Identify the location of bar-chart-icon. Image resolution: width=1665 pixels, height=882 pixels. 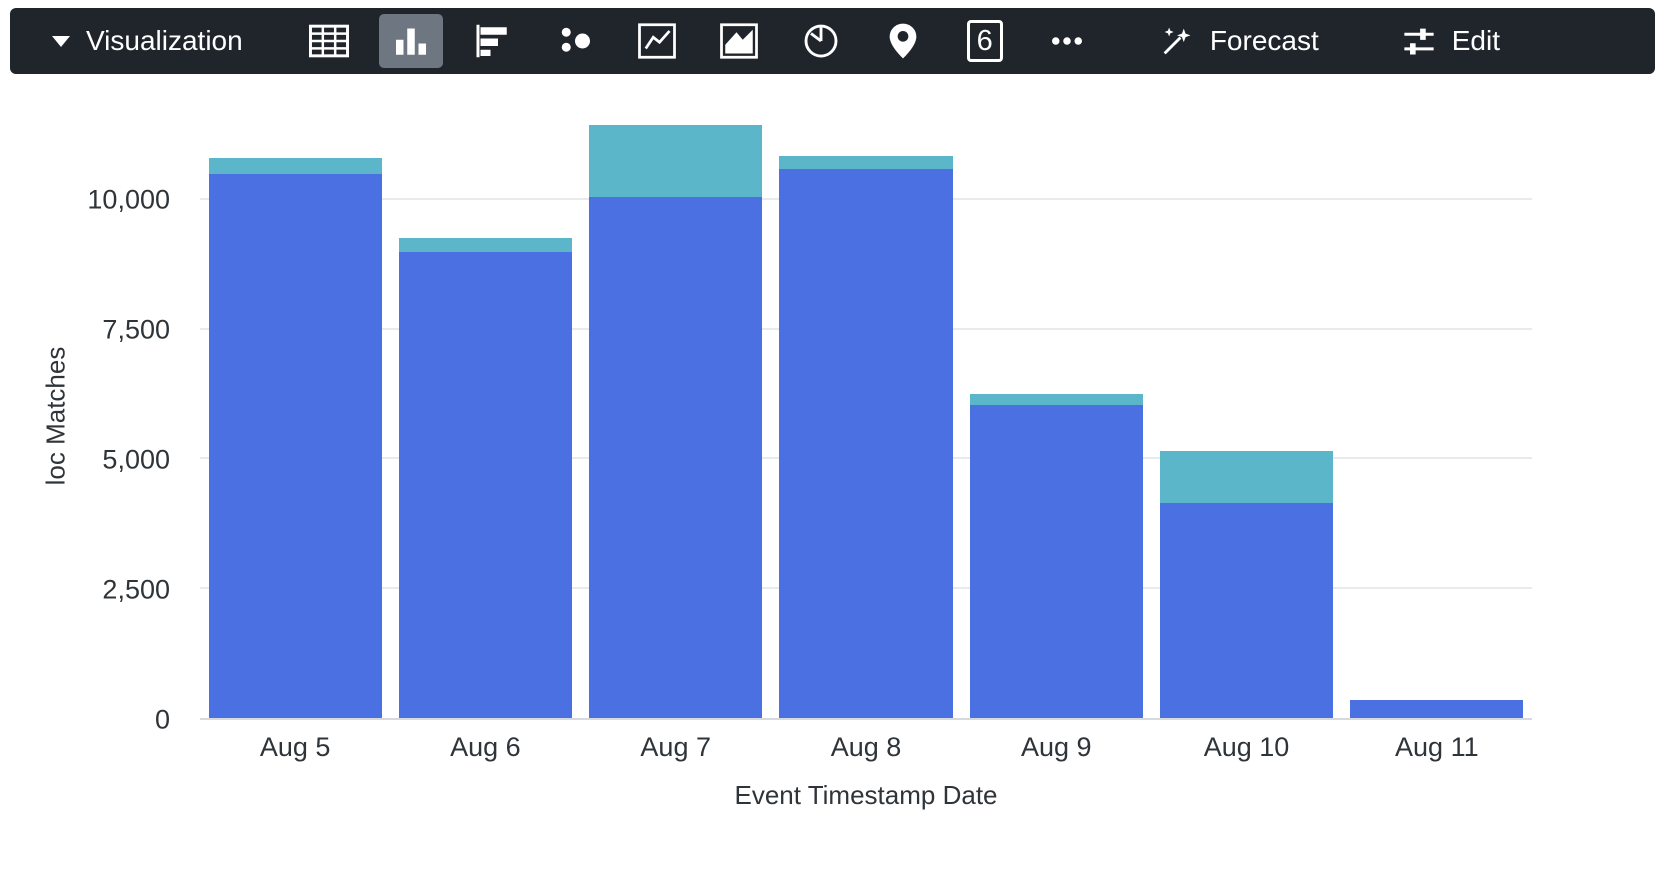
(410, 41).